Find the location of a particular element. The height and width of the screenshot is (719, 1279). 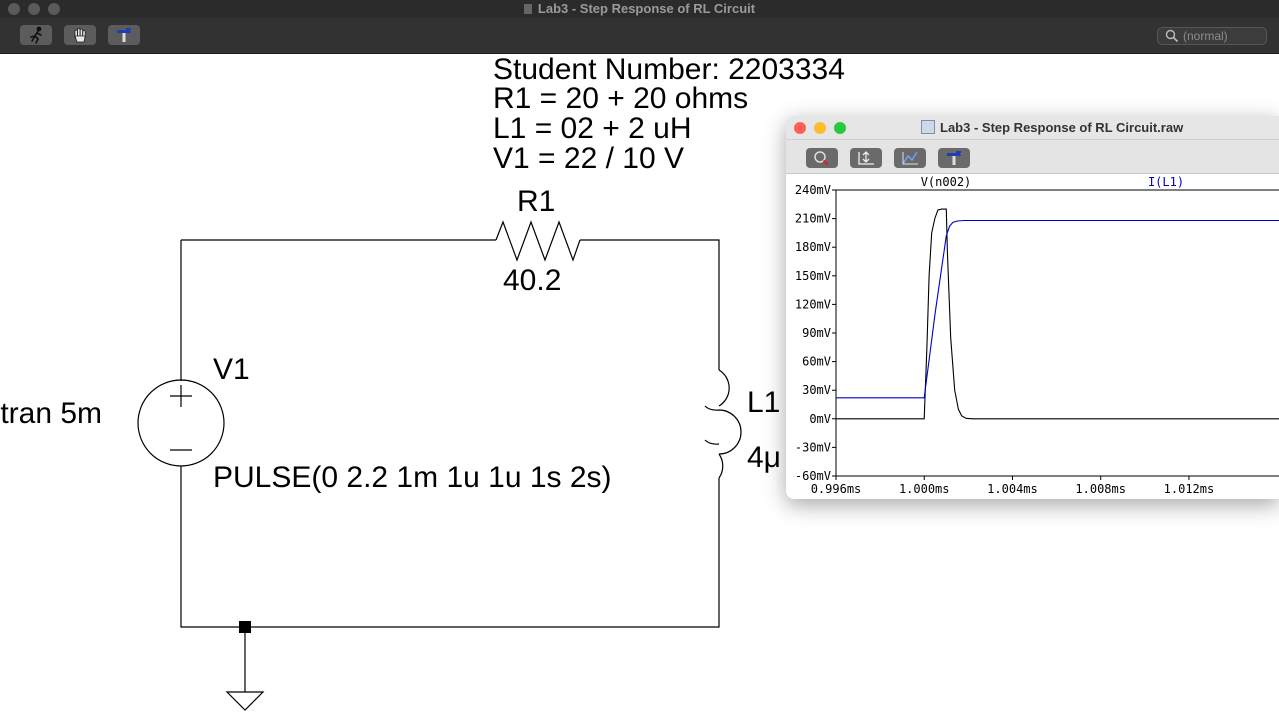

zoom-icon is located at coordinates (821, 158).